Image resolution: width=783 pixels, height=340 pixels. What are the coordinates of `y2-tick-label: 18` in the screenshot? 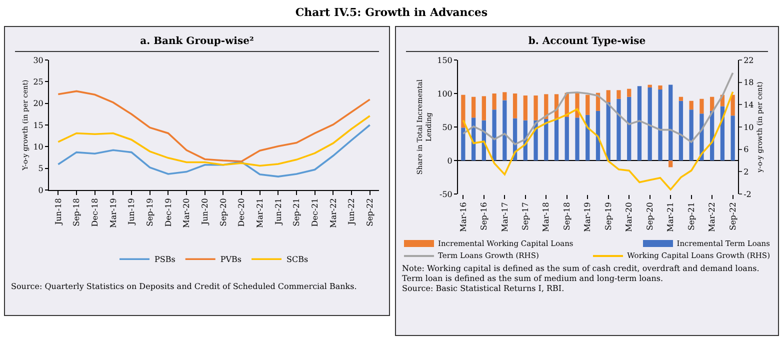 It's located at (749, 83).